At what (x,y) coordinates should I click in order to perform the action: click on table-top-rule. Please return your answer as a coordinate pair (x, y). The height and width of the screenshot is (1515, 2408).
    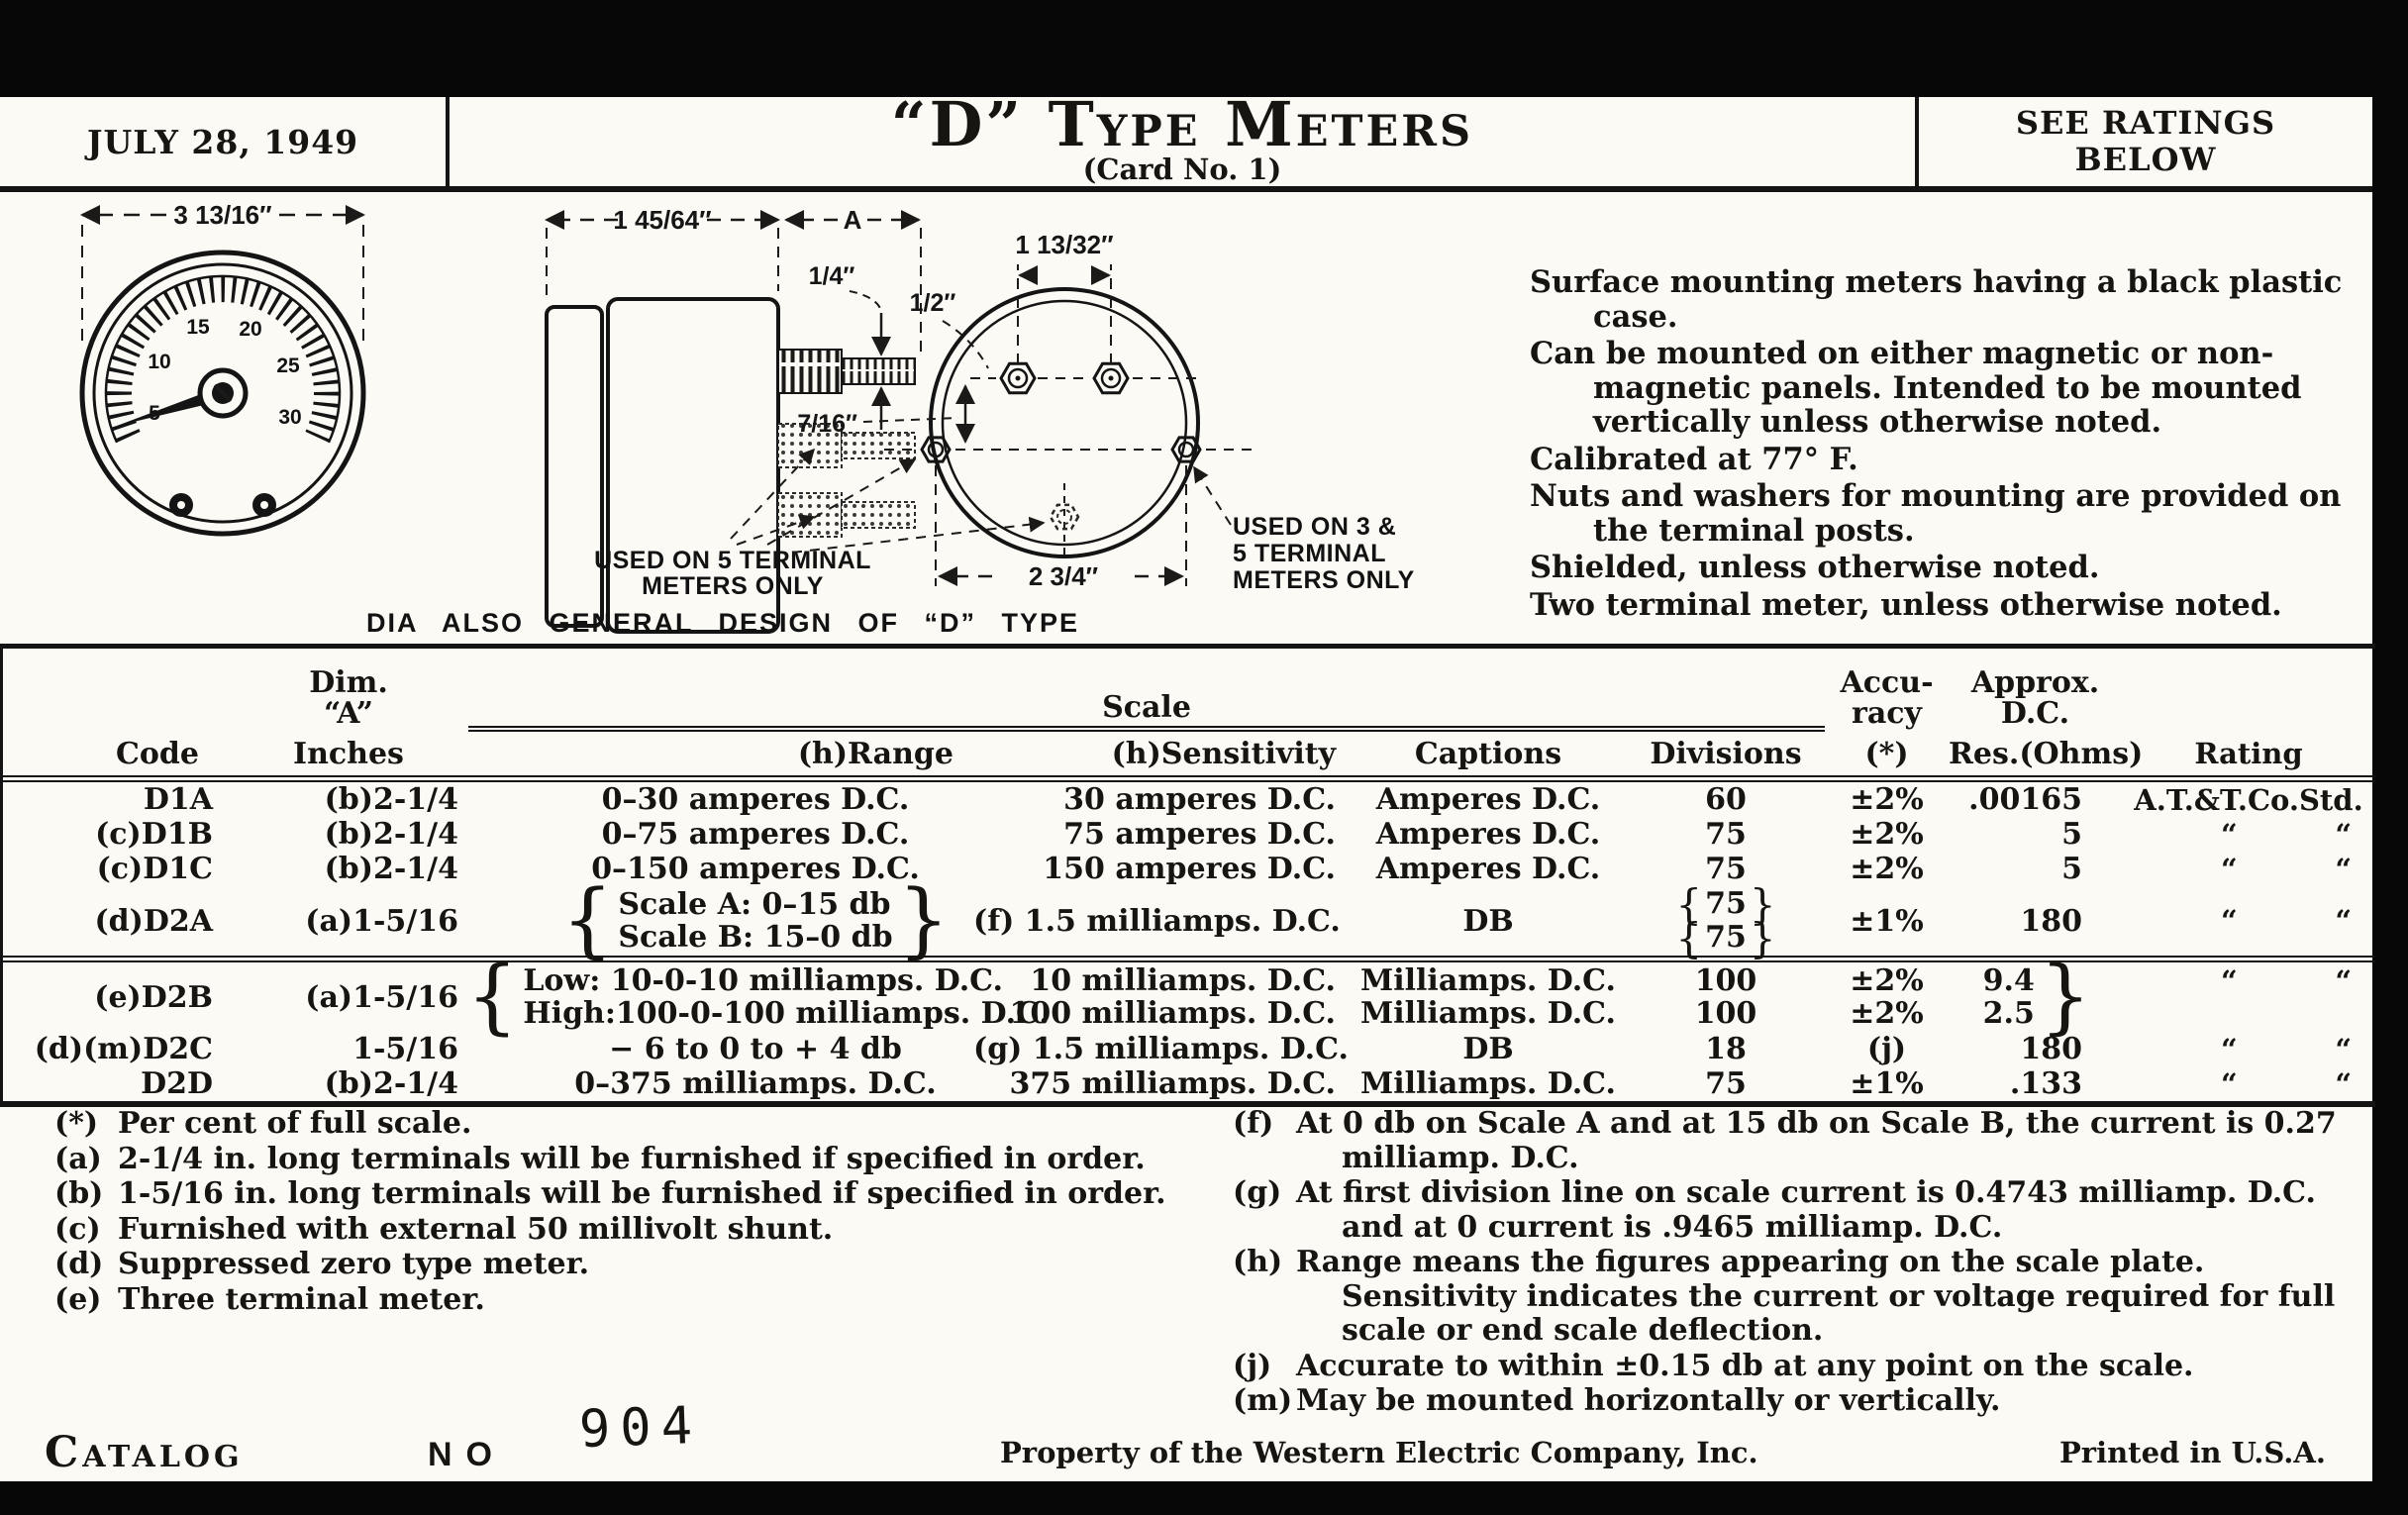
    Looking at the image, I should click on (1189, 647).